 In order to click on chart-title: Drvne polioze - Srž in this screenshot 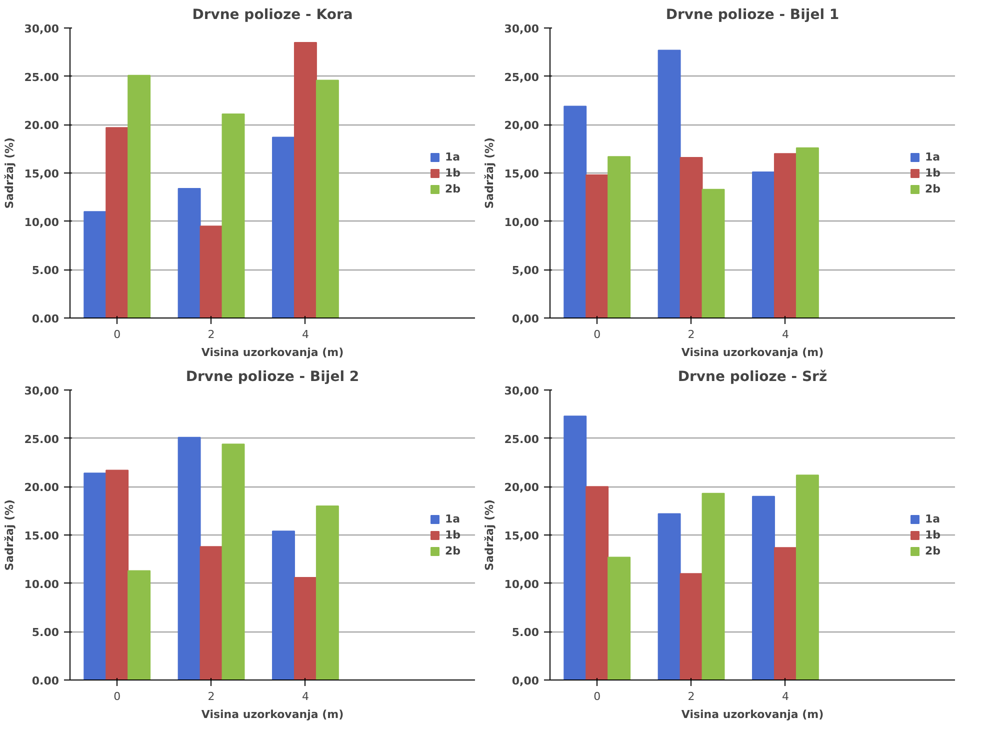, I will do `click(753, 377)`.